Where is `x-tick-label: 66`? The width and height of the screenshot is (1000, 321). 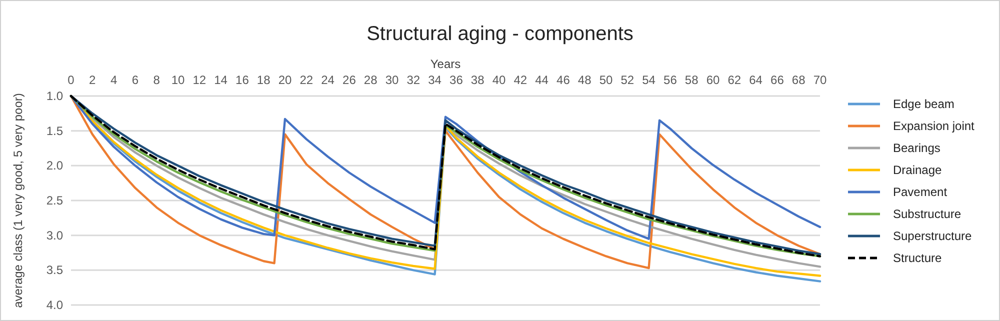
x-tick-label: 66 is located at coordinates (777, 80).